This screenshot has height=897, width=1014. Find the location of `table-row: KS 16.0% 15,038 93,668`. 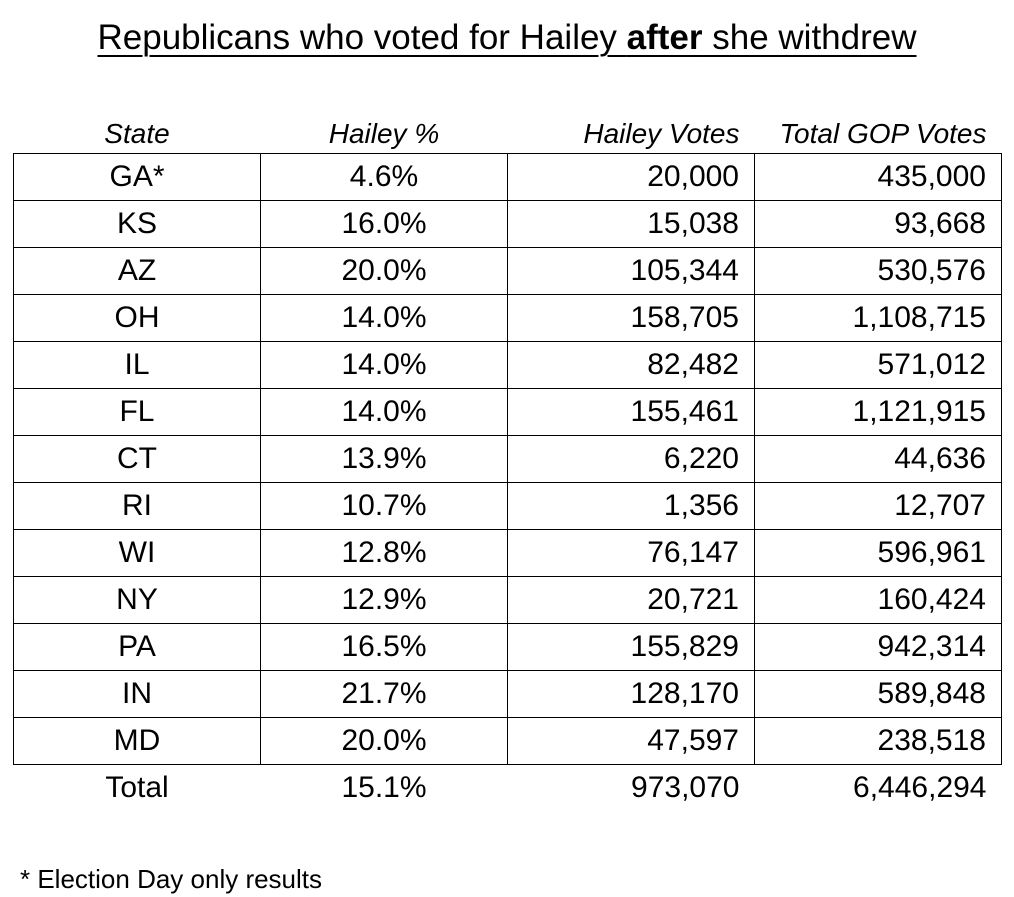

table-row: KS 16.0% 15,038 93,668 is located at coordinates (507, 224).